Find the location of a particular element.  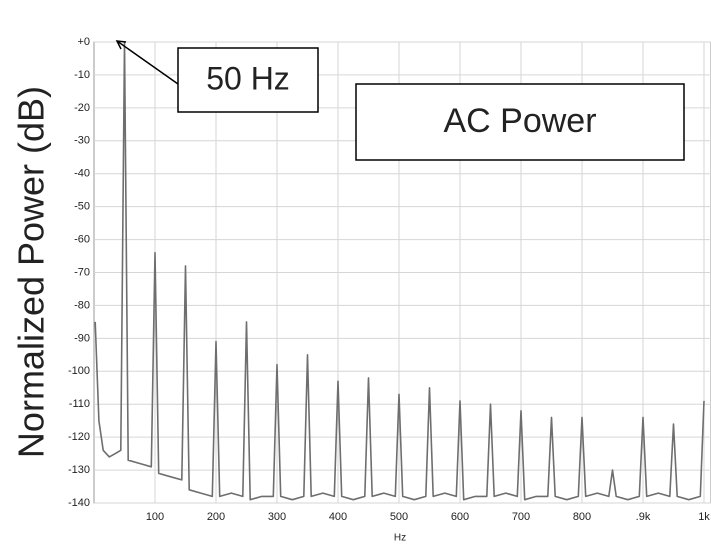

y-tick-label: -30 is located at coordinates (82, 141).